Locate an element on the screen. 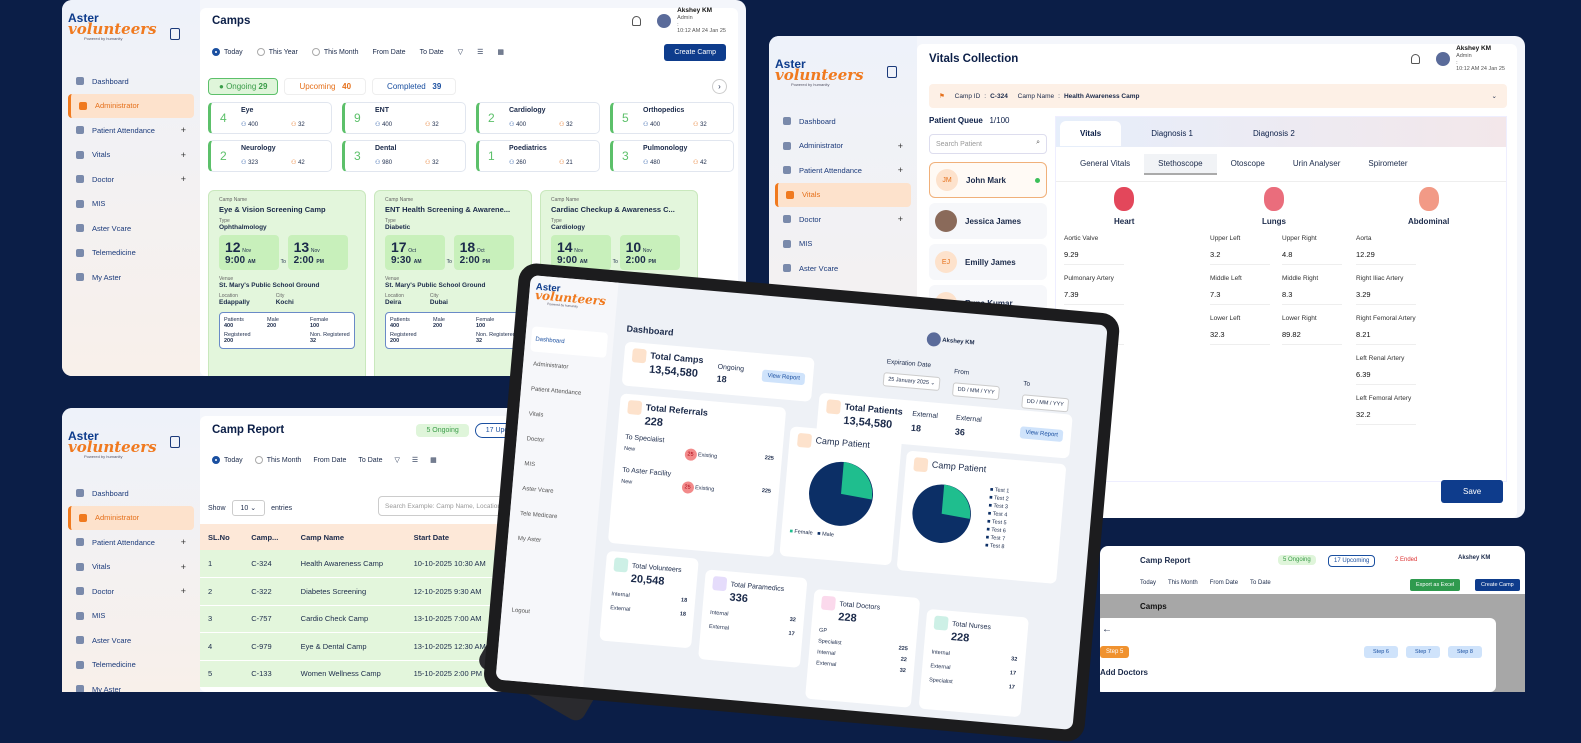 This screenshot has width=1581, height=743. sidebar-item-vitals: Vitals is located at coordinates (843, 194).